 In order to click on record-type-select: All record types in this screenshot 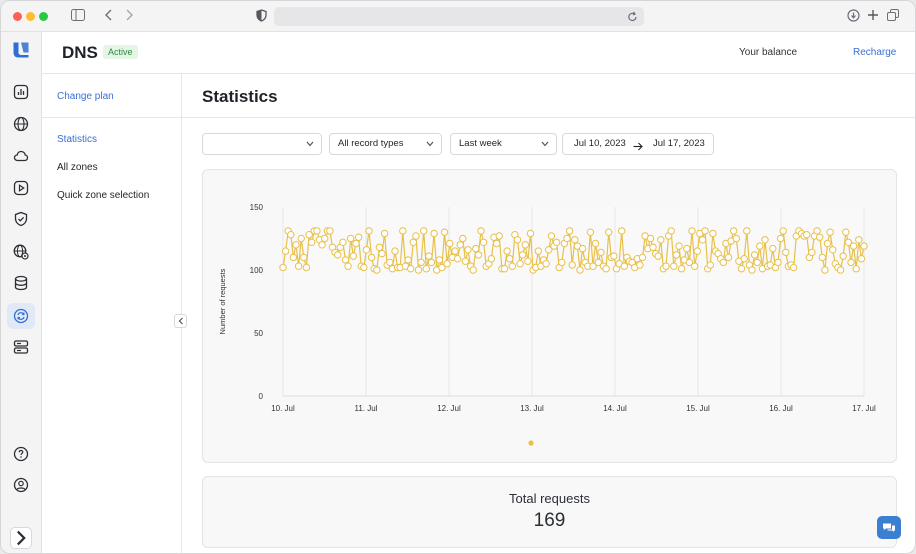, I will do `click(385, 144)`.